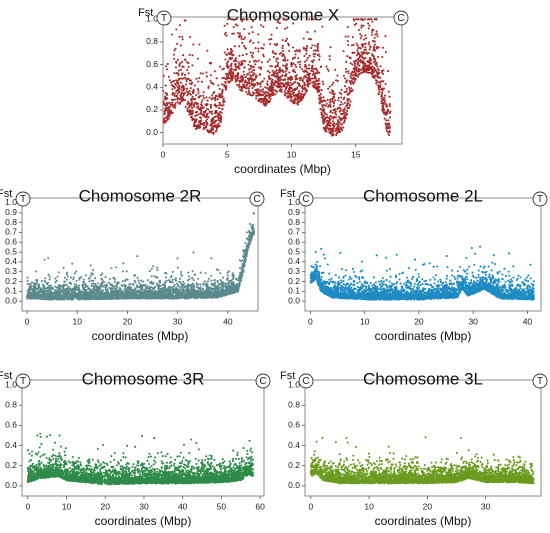 This screenshot has width=550, height=533. What do you see at coordinates (164, 18) in the screenshot?
I see `marker-letter: T` at bounding box center [164, 18].